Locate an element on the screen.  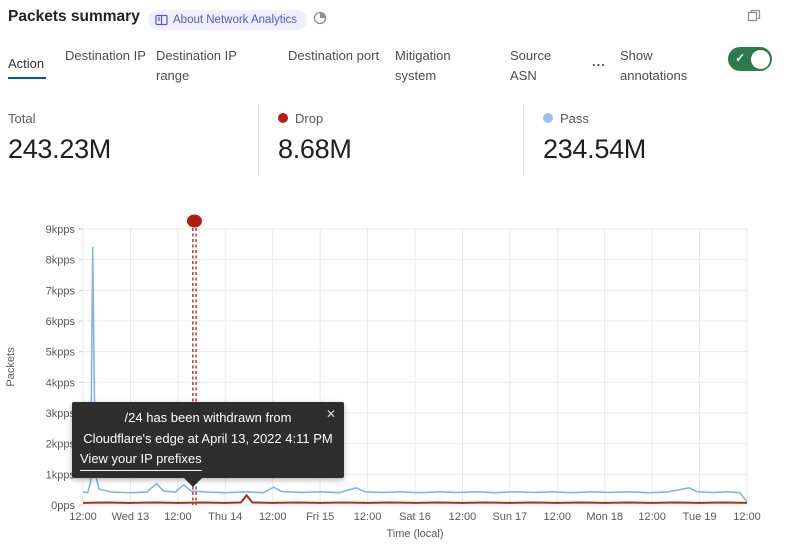
about-network-analytics-badge: About Network Analytics is located at coordinates (228, 20).